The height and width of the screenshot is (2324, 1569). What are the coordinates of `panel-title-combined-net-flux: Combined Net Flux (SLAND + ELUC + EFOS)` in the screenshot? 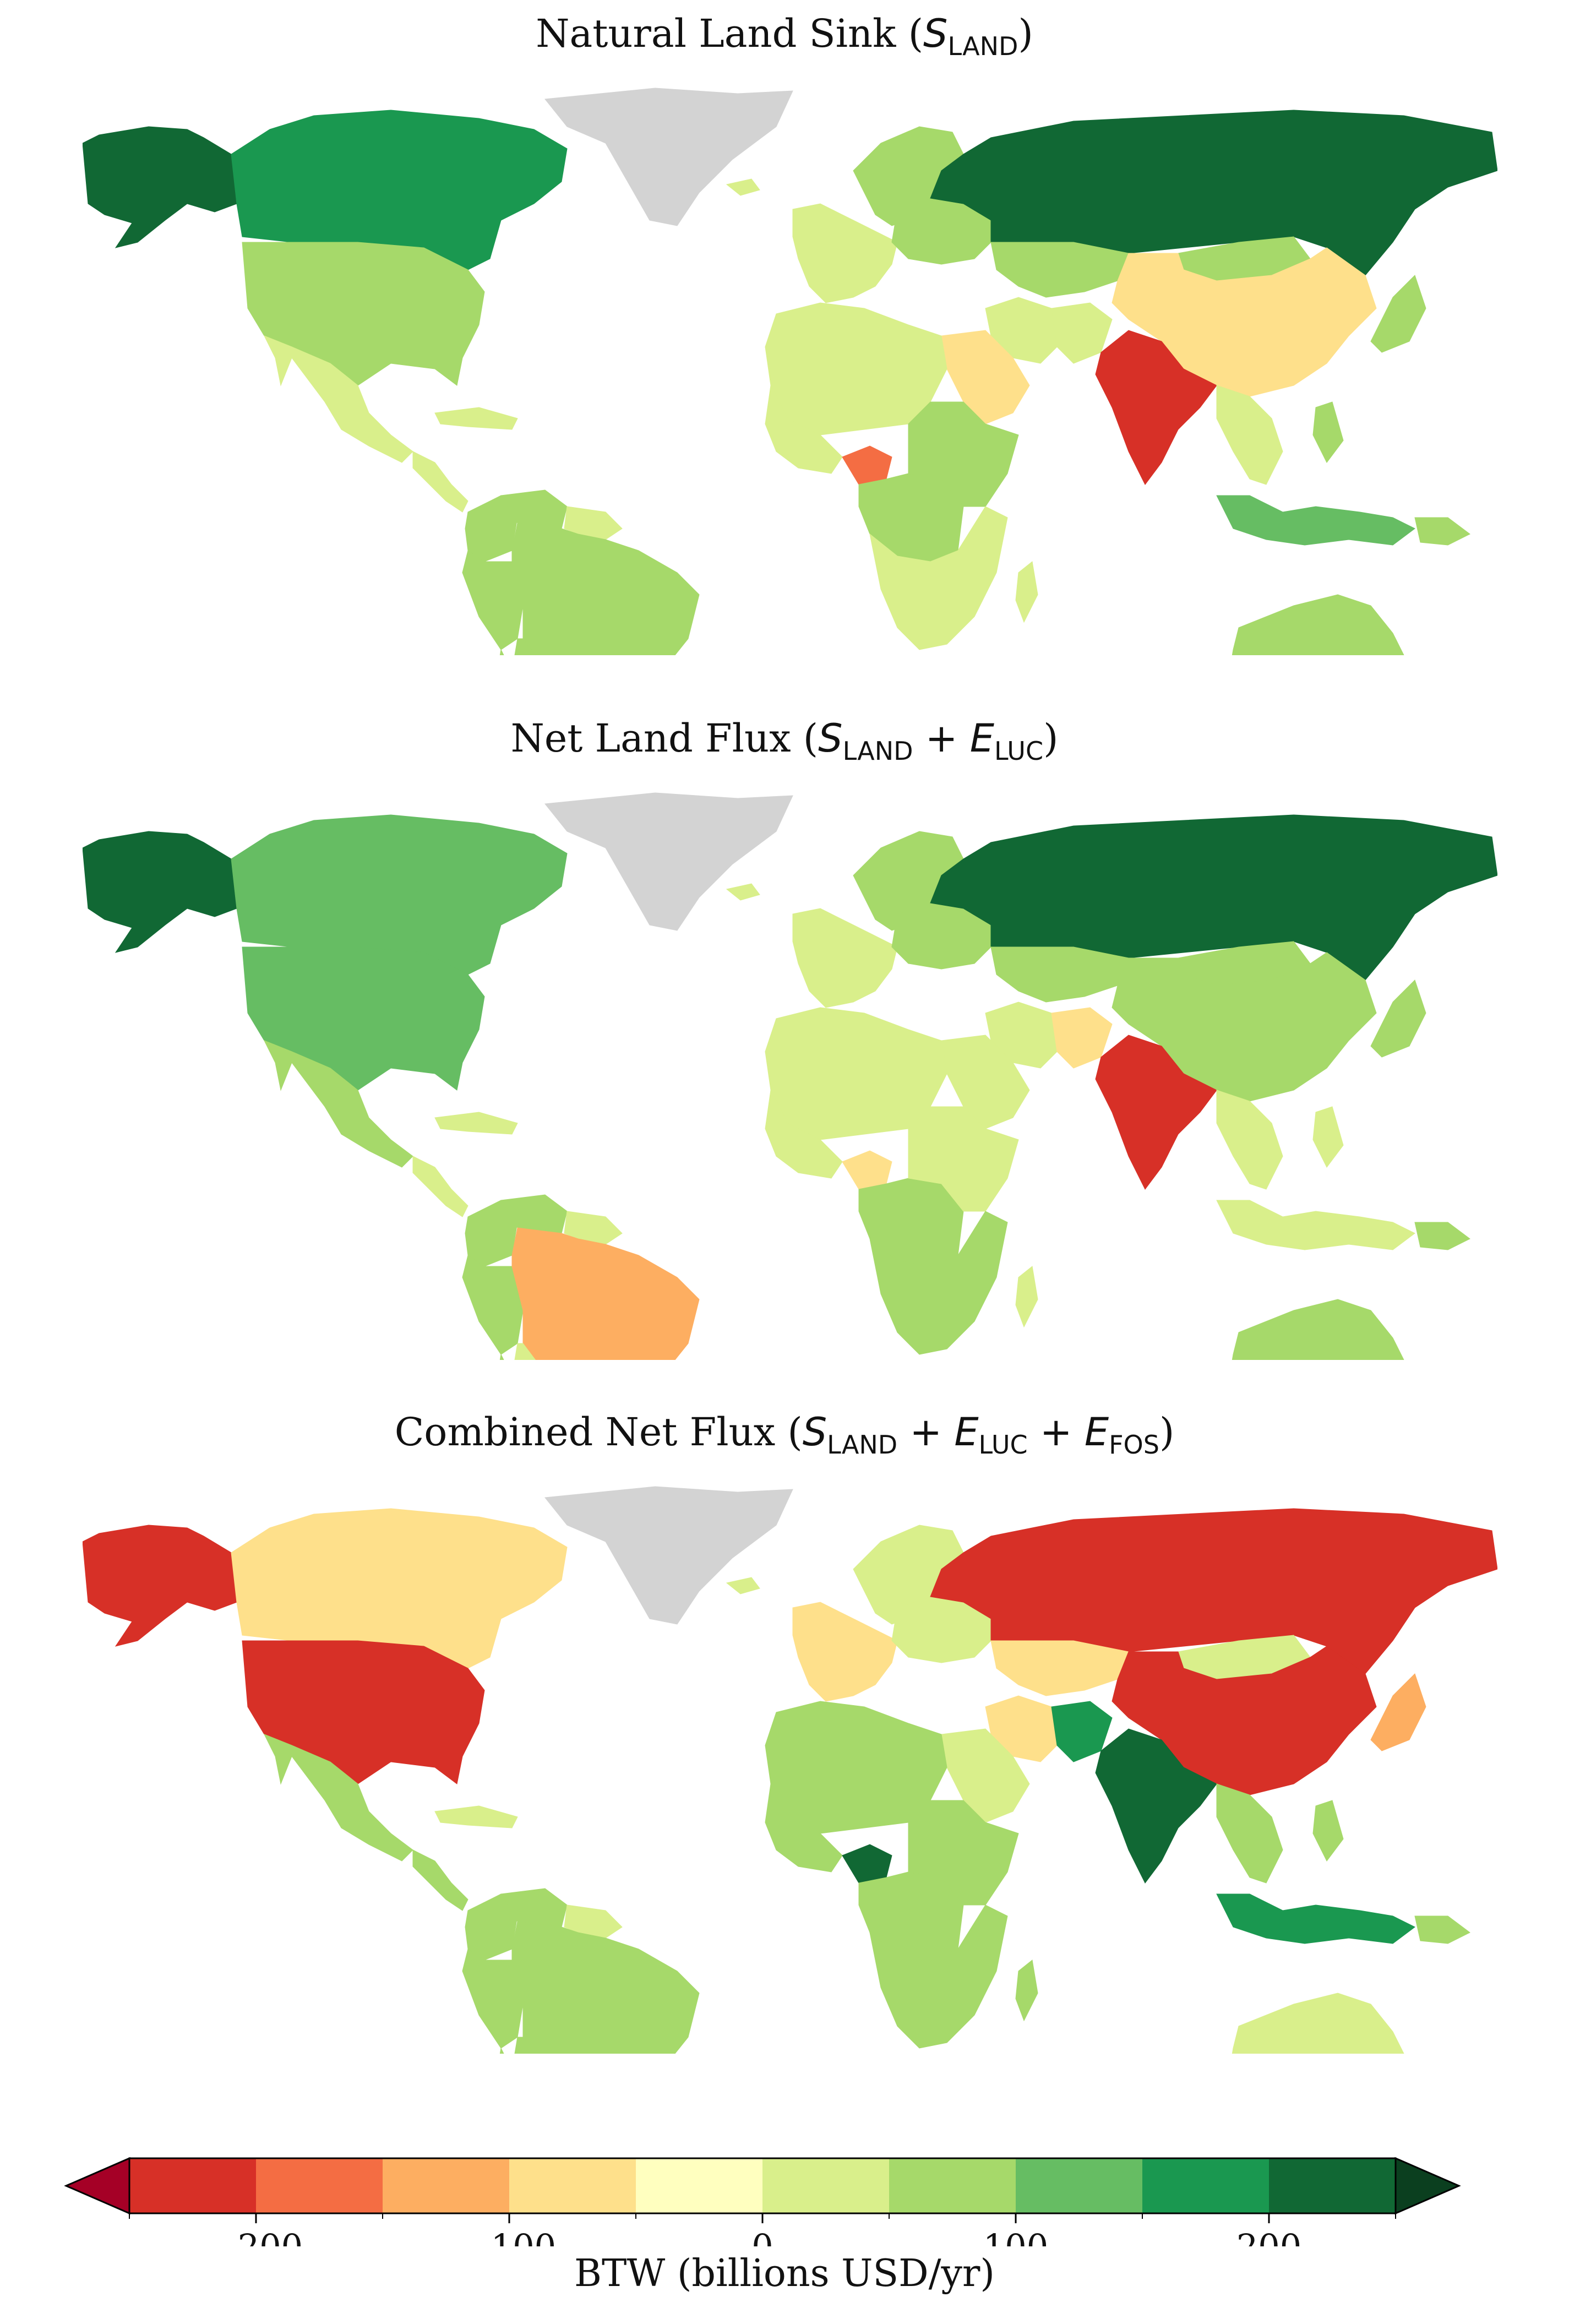 It's located at (784, 1434).